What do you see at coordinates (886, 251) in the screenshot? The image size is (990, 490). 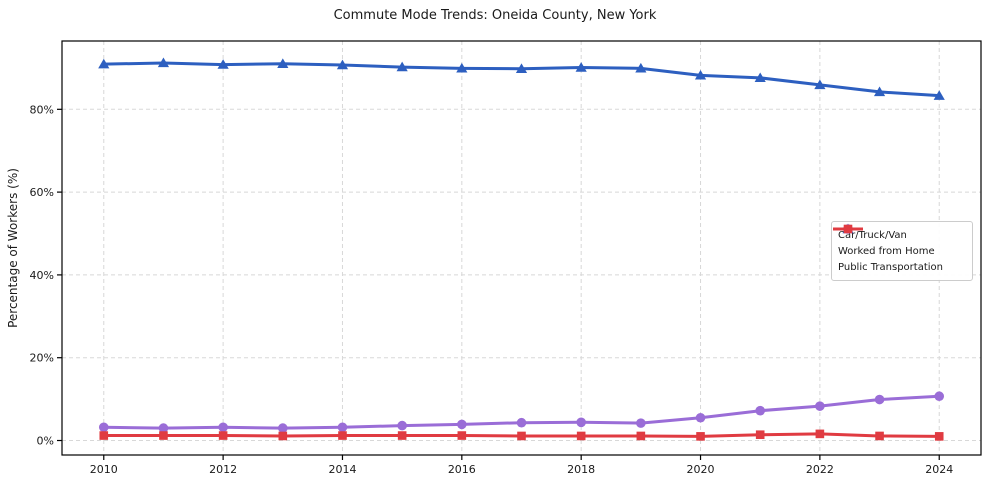 I see `legend-label: Worked from Home` at bounding box center [886, 251].